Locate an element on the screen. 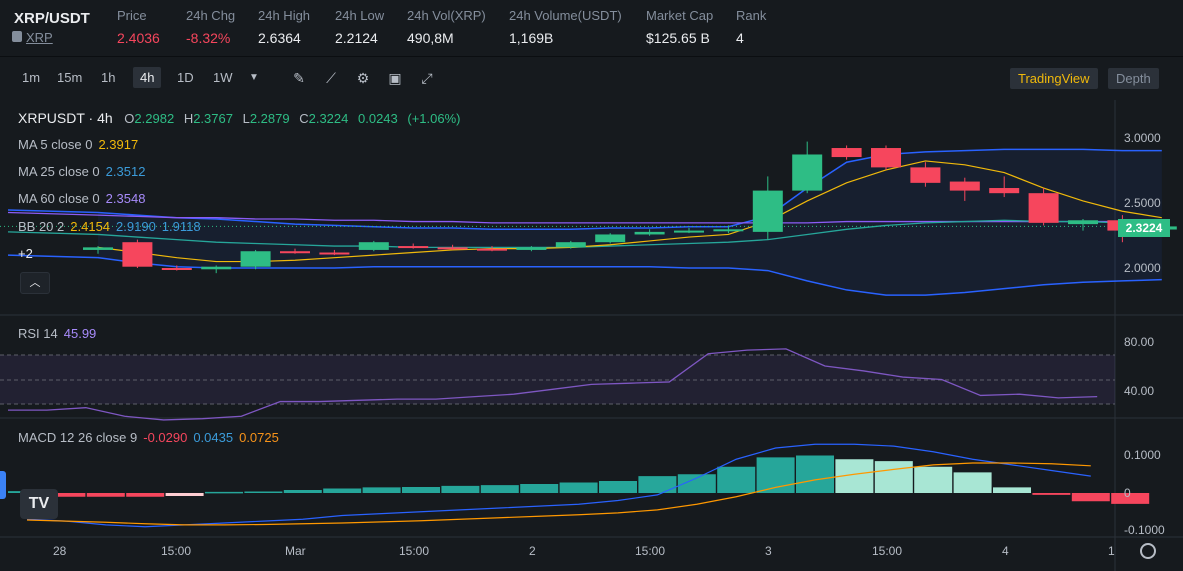 This screenshot has height=571, width=1183. stat-label: 24h Volume(USDT) is located at coordinates (565, 15).